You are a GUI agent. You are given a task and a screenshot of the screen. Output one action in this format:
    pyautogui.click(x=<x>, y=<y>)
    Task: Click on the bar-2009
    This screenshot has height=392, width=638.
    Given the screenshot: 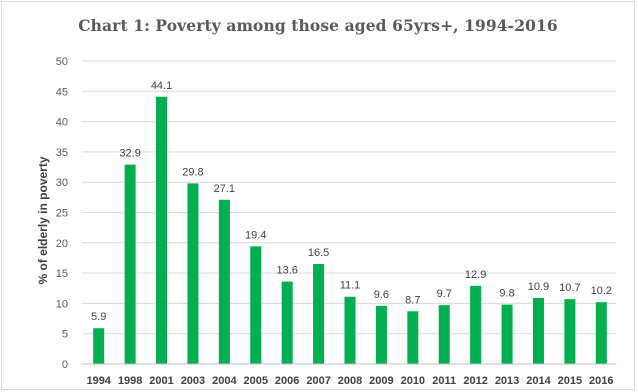 What is the action you would take?
    pyautogui.click(x=381, y=334)
    